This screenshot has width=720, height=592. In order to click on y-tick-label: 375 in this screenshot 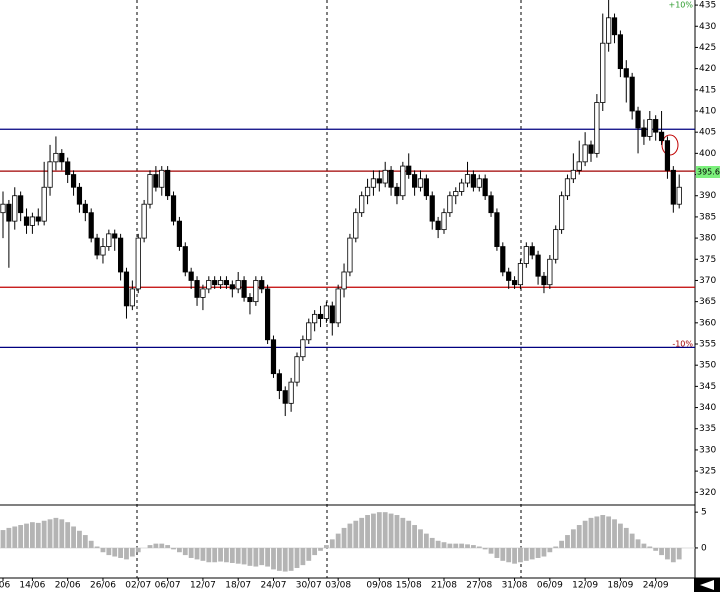, I will do `click(707, 260)`.